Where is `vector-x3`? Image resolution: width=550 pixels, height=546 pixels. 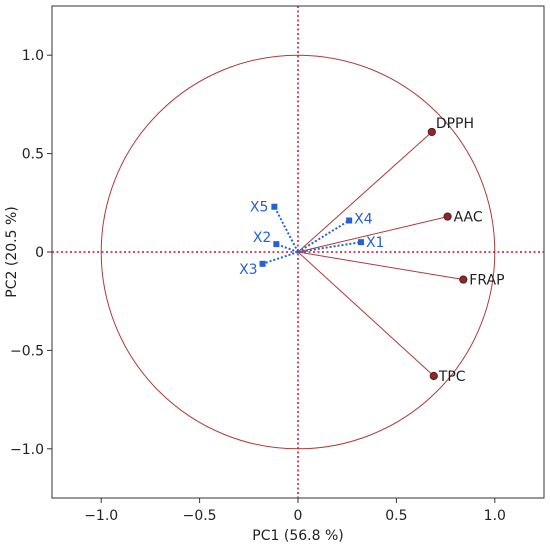
vector-x3 is located at coordinates (280, 258).